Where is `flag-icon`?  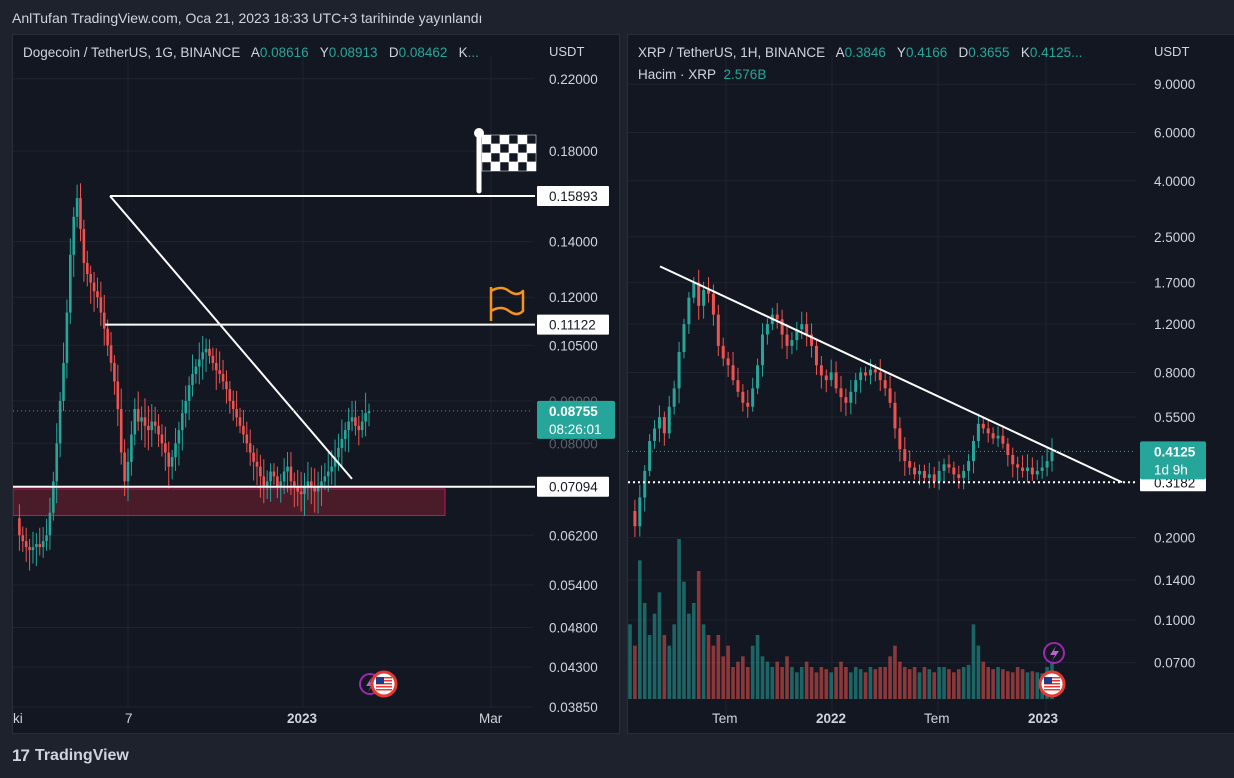
flag-icon is located at coordinates (507, 303).